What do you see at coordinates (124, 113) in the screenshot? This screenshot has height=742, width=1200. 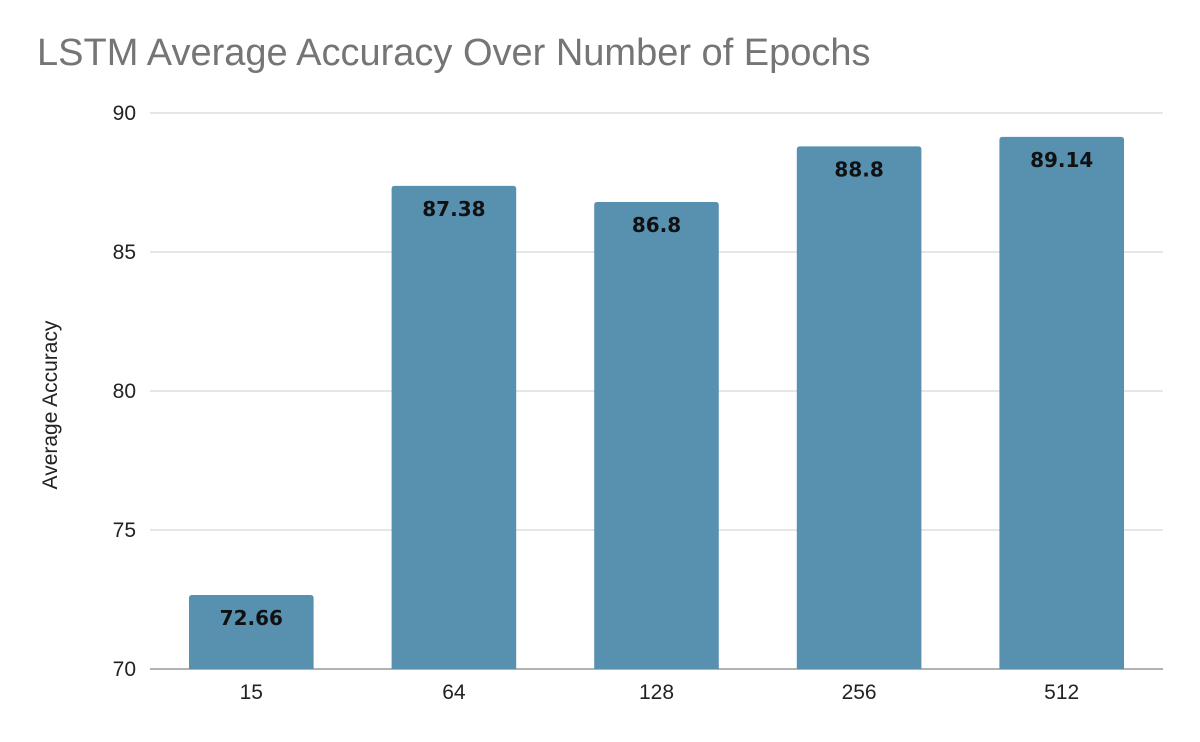 I see `y-tick-label: 90` at bounding box center [124, 113].